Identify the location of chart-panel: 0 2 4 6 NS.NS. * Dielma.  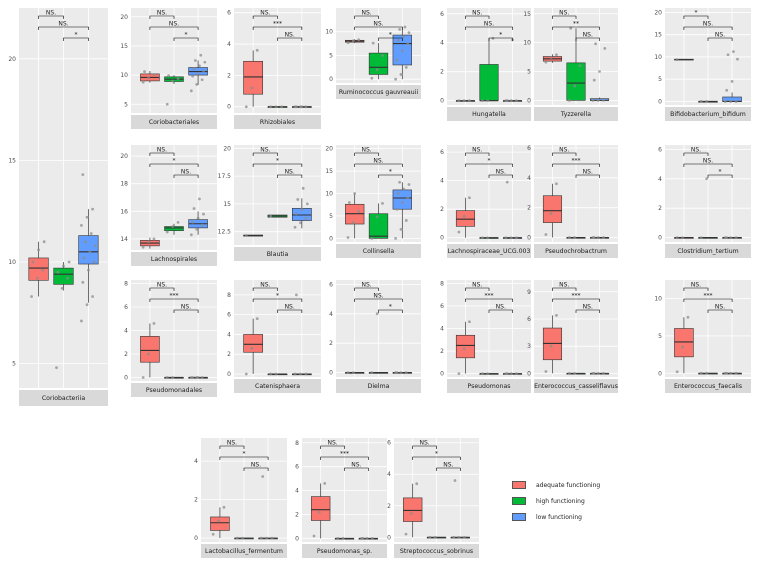
(375, 336).